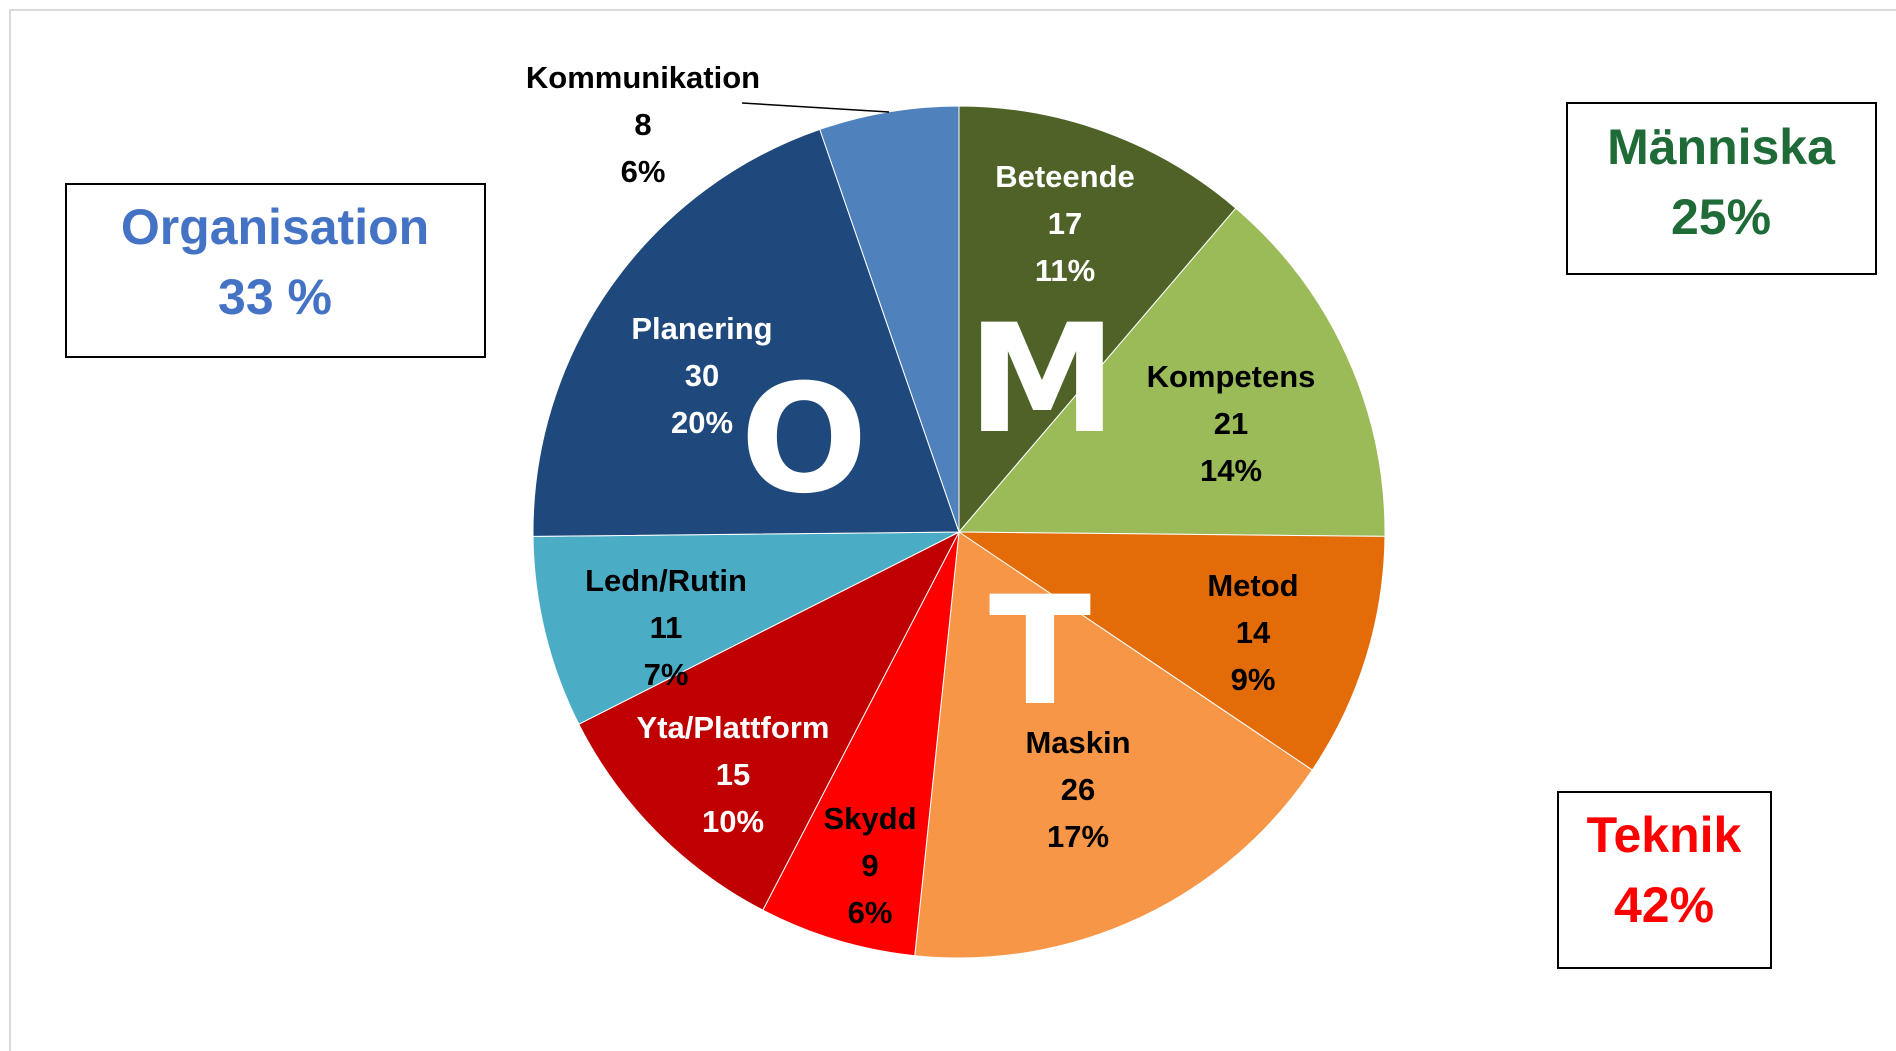 This screenshot has height=1051, width=1896. Describe the element at coordinates (1252, 585) in the screenshot. I see `slice-name: Metod` at that location.